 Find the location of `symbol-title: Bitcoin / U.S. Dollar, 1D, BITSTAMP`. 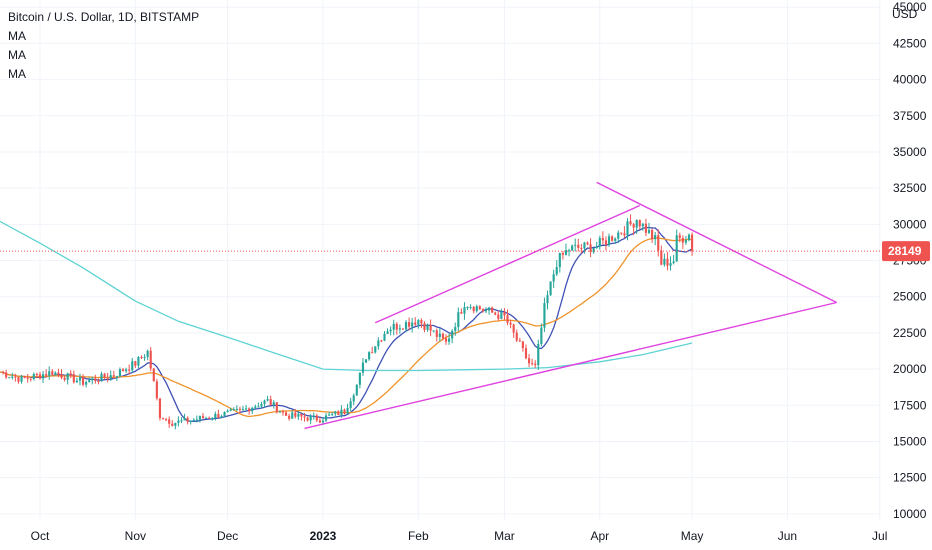

symbol-title: Bitcoin / U.S. Dollar, 1D, BITSTAMP is located at coordinates (104, 17).